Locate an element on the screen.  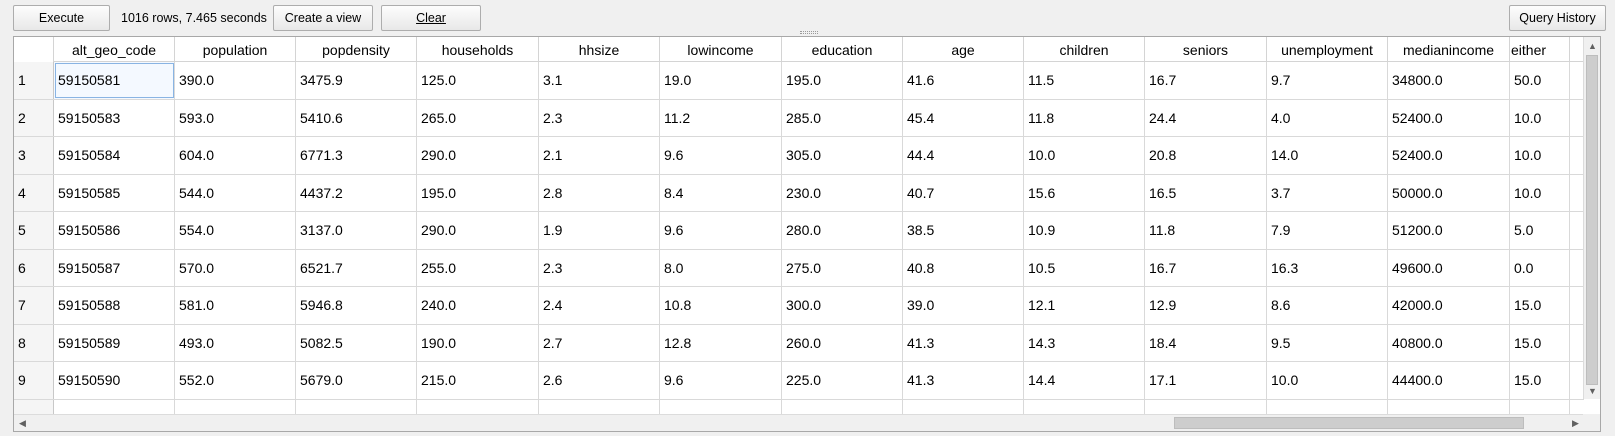
table-cell: 2.4 is located at coordinates (599, 305).